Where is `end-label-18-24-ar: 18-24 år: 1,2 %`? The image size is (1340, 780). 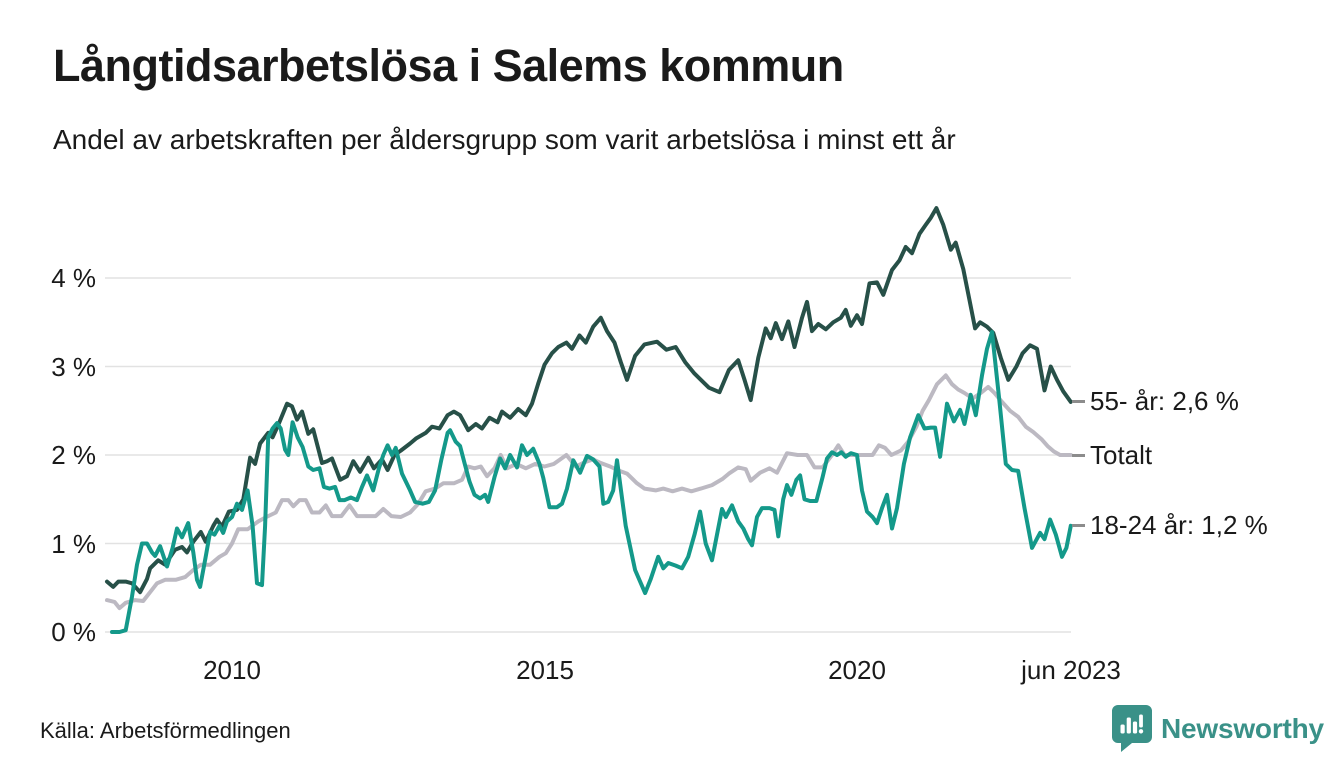
end-label-18-24-ar: 18-24 år: 1,2 % is located at coordinates (1170, 526).